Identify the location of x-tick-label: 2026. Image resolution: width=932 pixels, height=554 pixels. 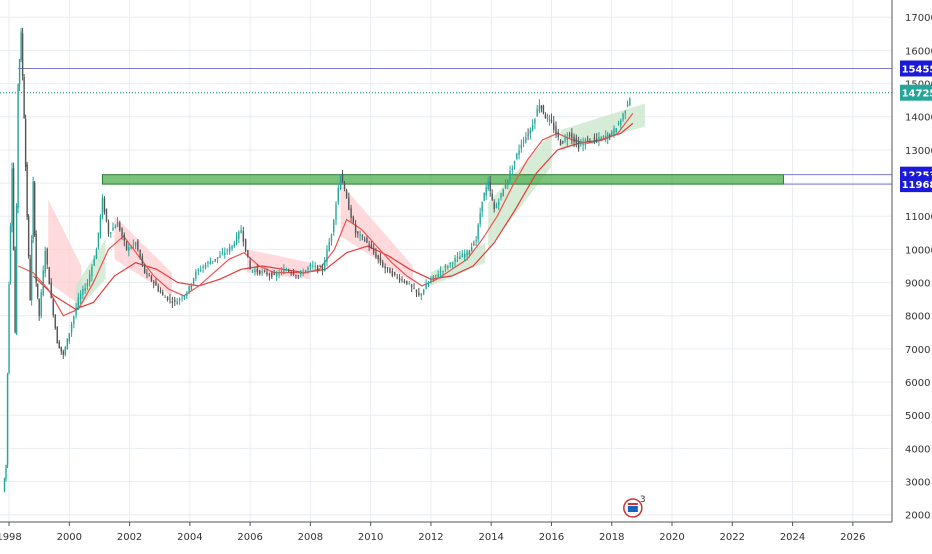
(852, 537).